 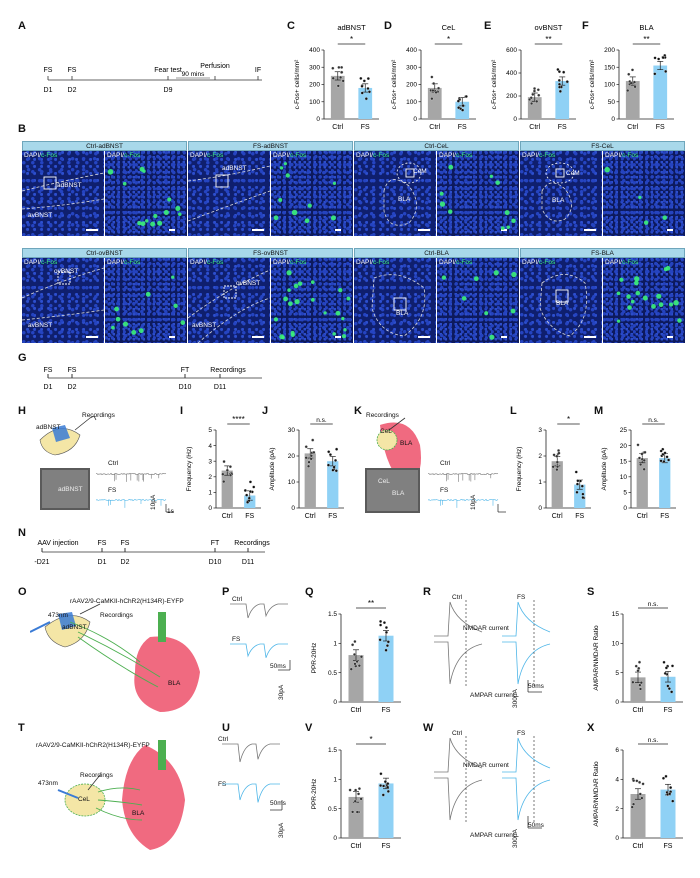 What do you see at coordinates (457, 597) in the screenshot?
I see `trace-label-ctrl: Ctrl` at bounding box center [457, 597].